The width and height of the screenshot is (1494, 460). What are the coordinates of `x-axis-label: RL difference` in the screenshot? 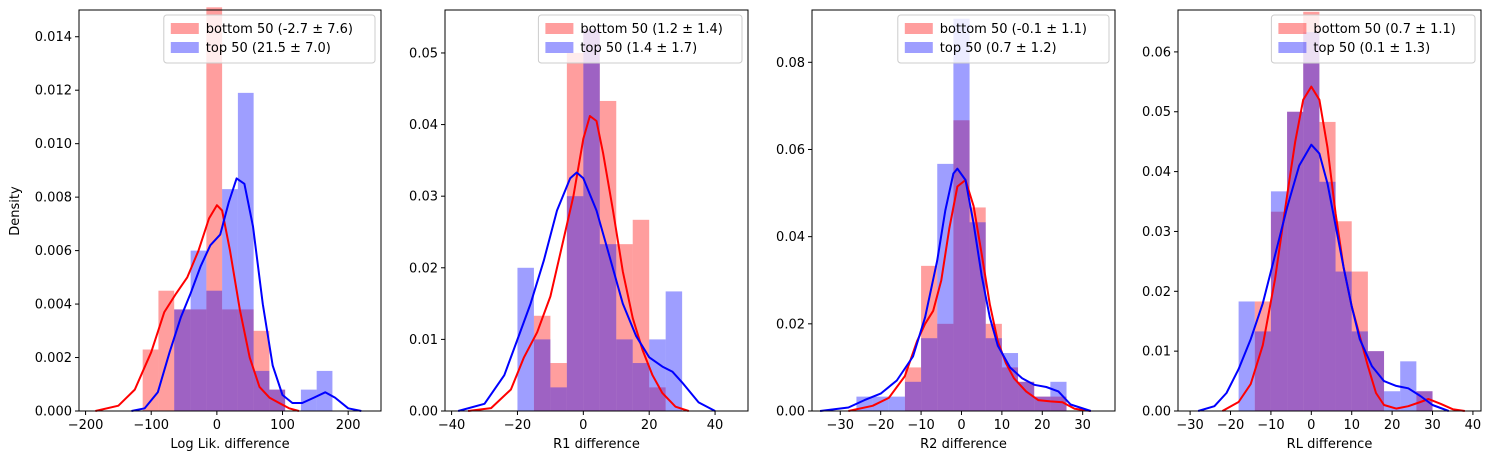 It's located at (1330, 444).